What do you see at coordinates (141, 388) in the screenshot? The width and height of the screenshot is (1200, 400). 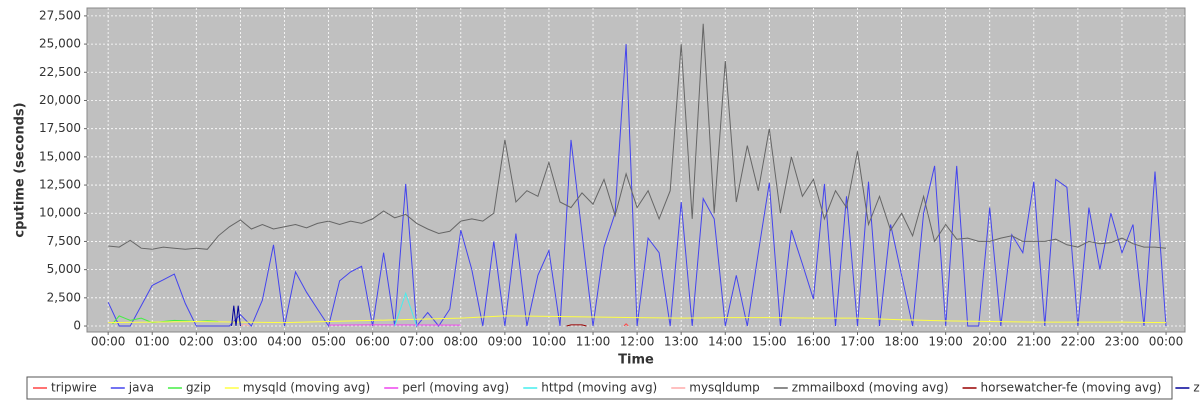 I see `legend-label: java` at bounding box center [141, 388].